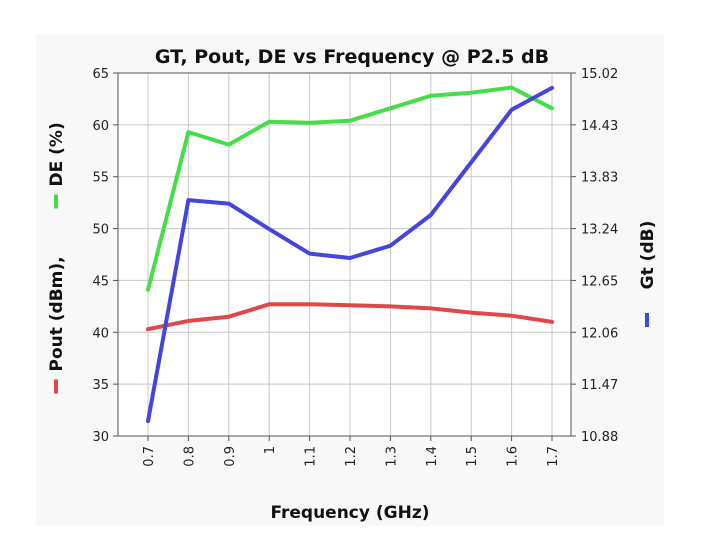  What do you see at coordinates (599, 178) in the screenshot?
I see `right-tick-label: 13.83` at bounding box center [599, 178].